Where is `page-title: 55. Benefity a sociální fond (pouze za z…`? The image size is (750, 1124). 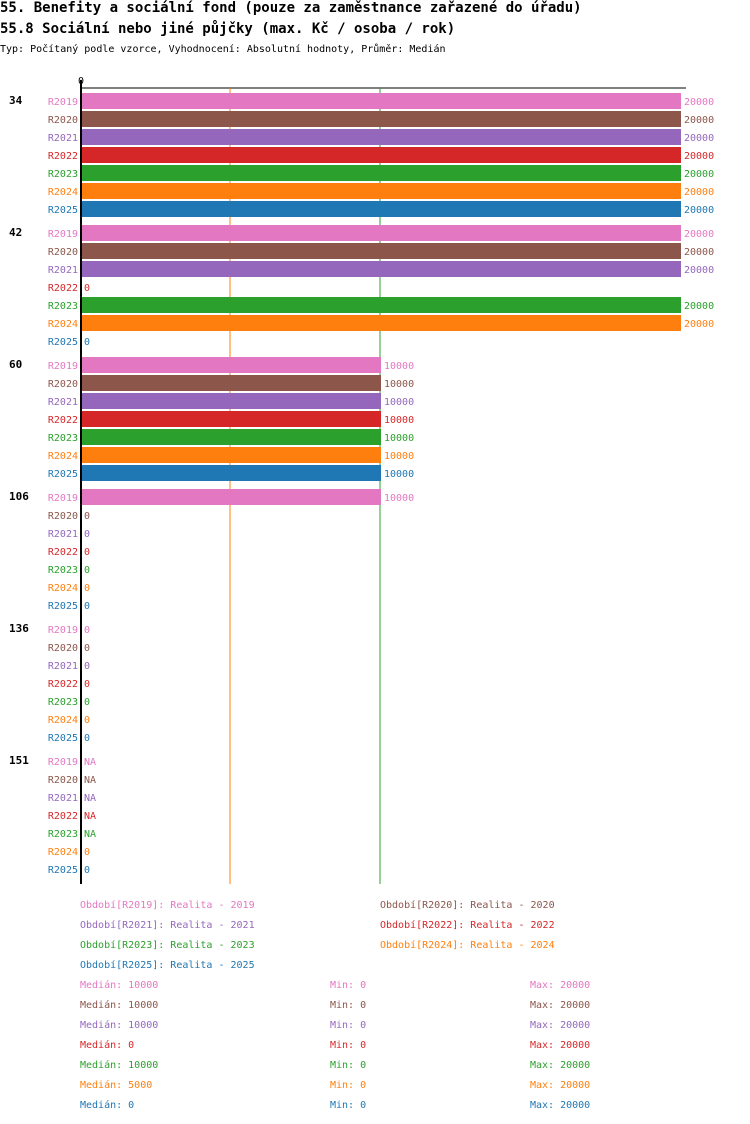
page-title: 55. Benefity a sociální fond (pouze za z… is located at coordinates (291, 8).